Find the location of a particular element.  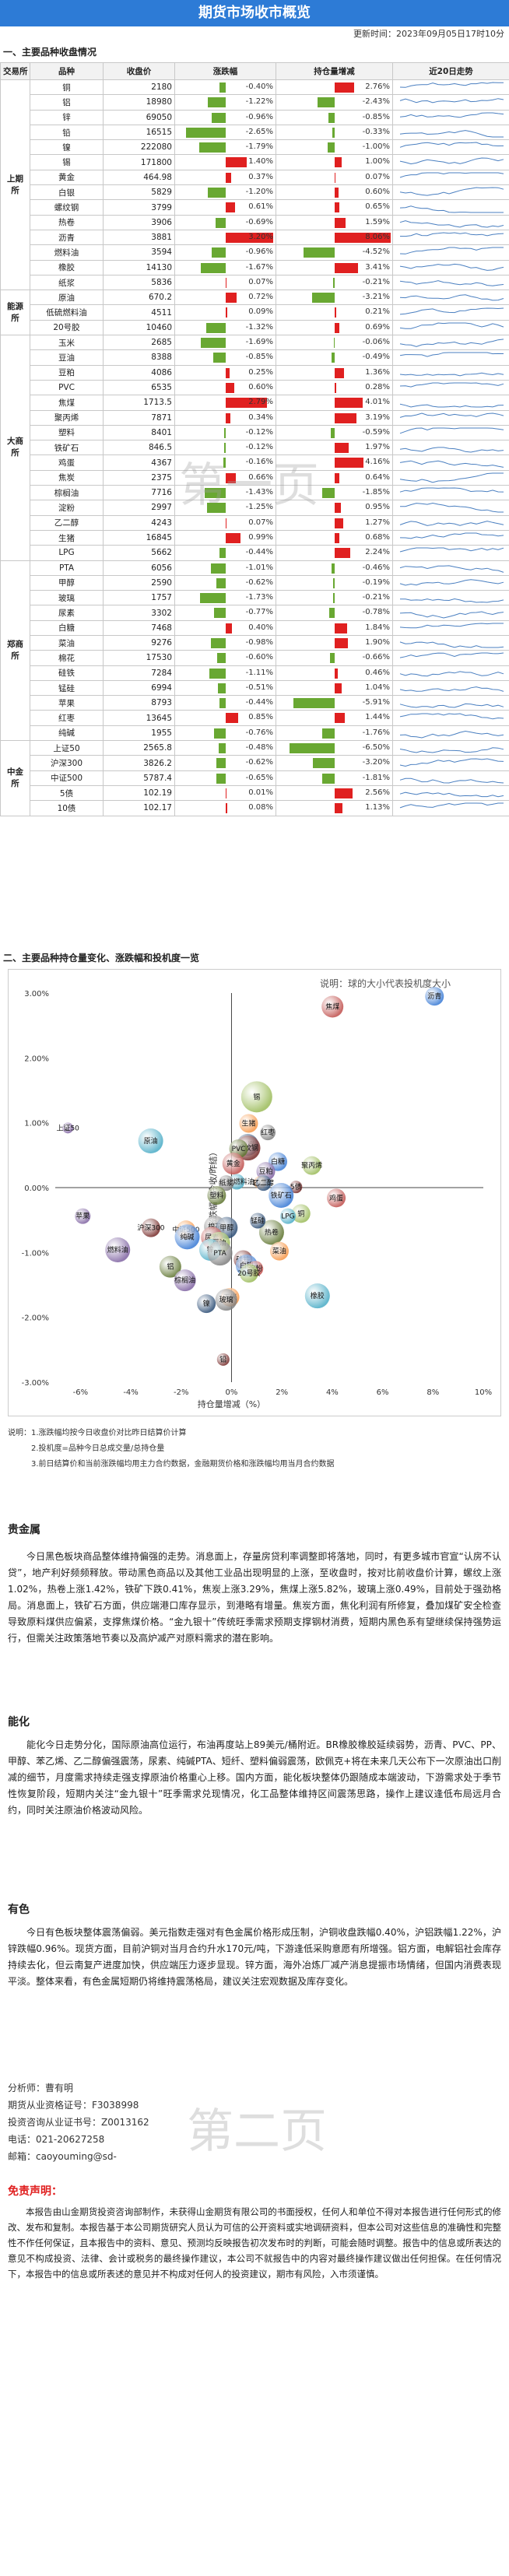

oi-bar-cell: 3.19% is located at coordinates (334, 418).